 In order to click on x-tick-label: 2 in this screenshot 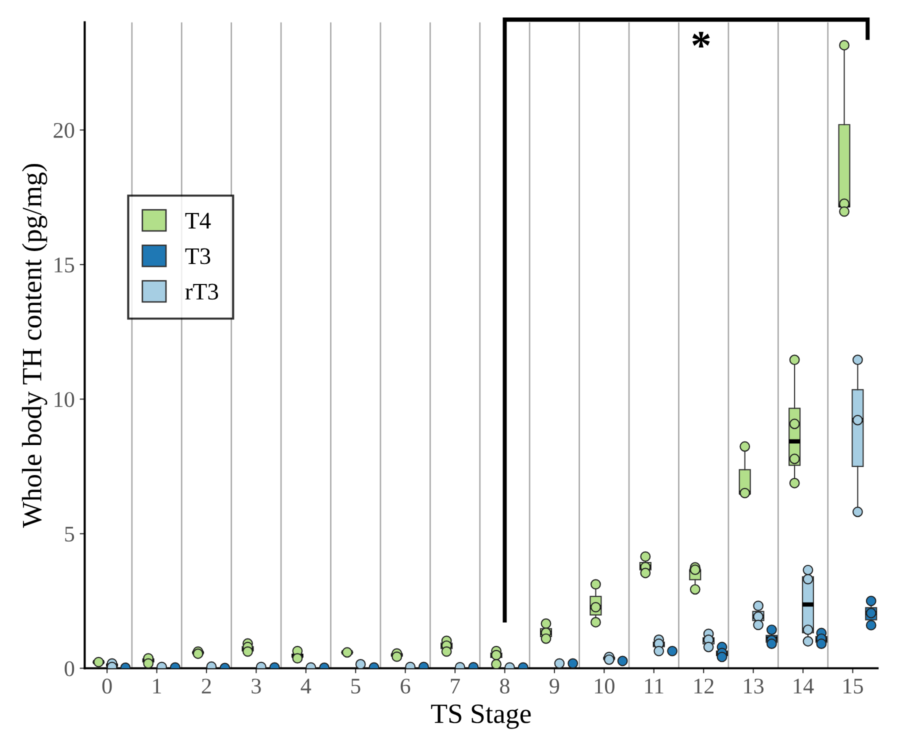, I will do `click(206, 686)`.